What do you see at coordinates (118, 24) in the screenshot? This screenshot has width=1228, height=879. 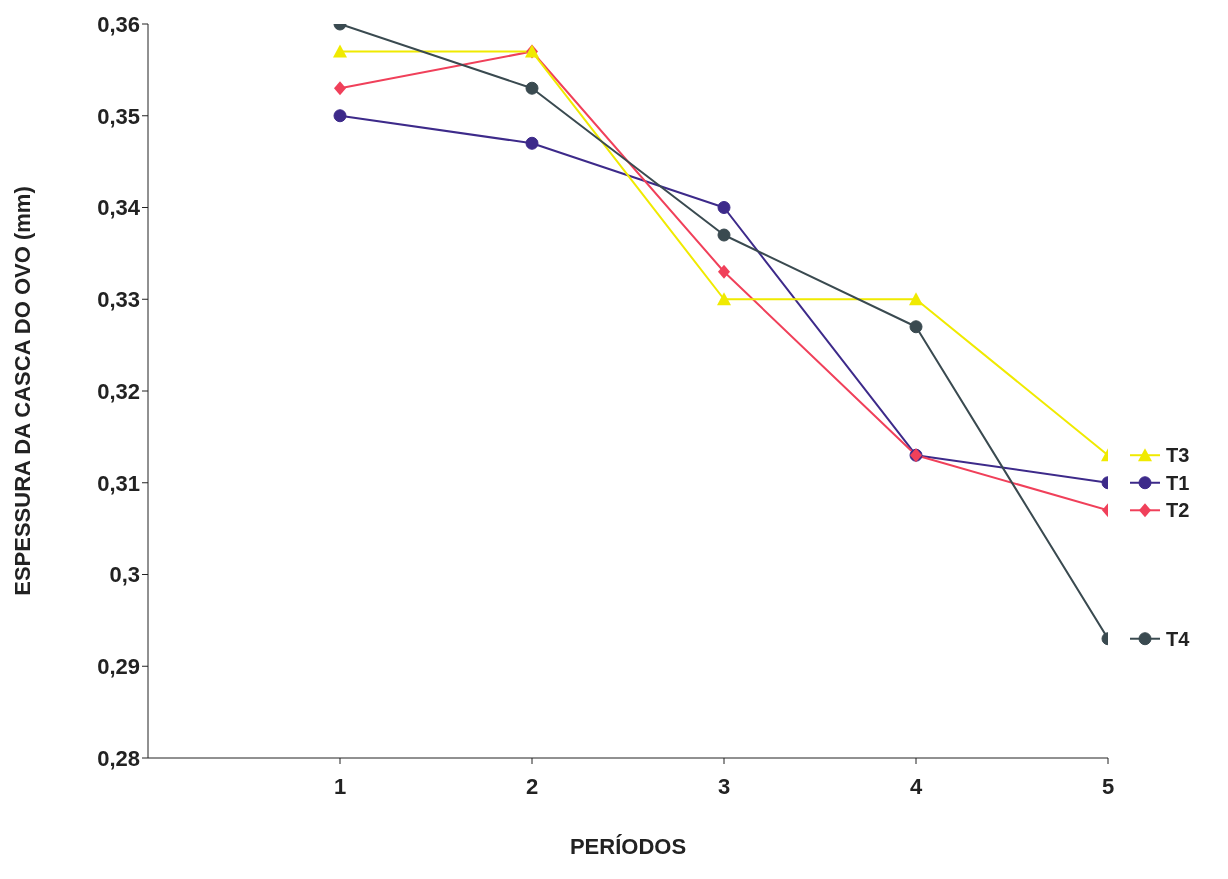 I see `y-tick-label: 0,36` at bounding box center [118, 24].